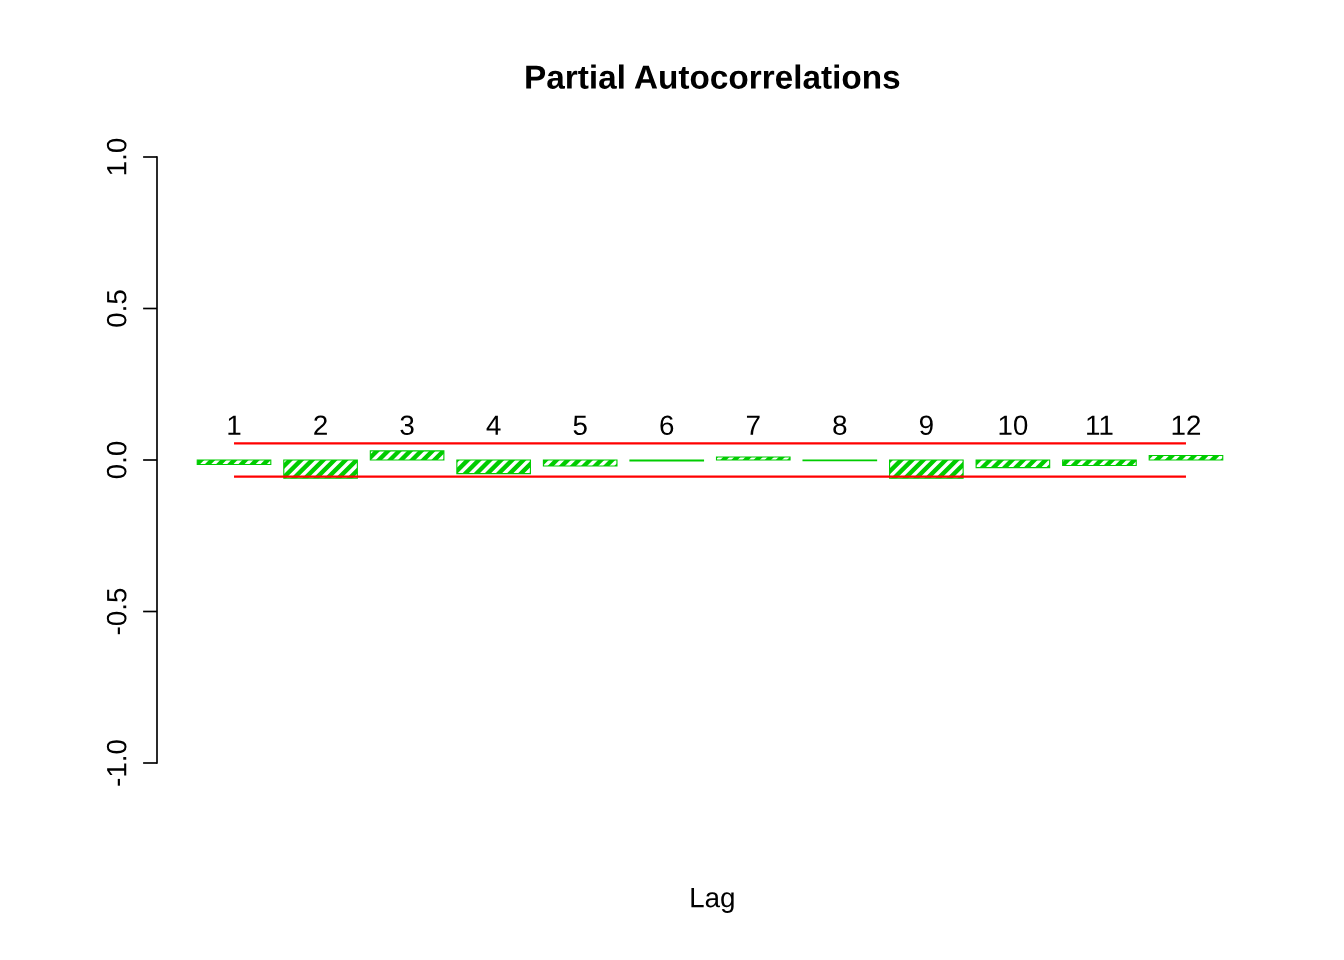 Image resolution: width=1344 pixels, height=960 pixels. I want to click on y-tick-label: 0.5, so click(116, 308).